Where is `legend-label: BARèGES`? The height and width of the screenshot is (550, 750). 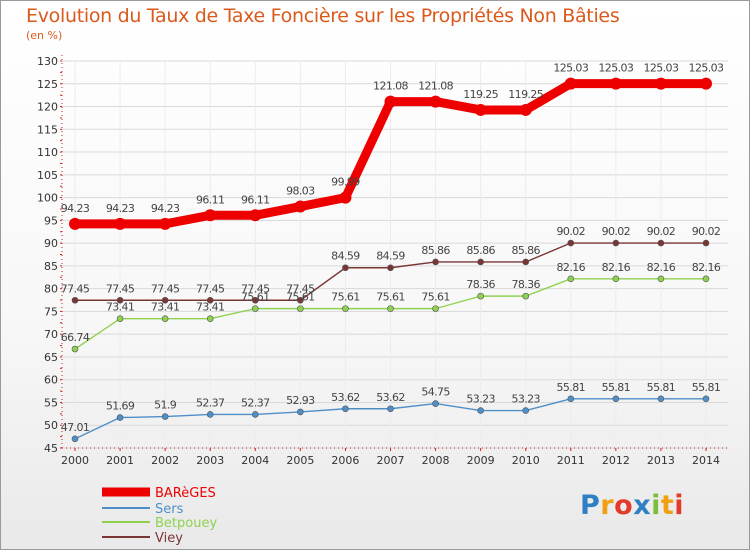 legend-label: BARèGES is located at coordinates (185, 493).